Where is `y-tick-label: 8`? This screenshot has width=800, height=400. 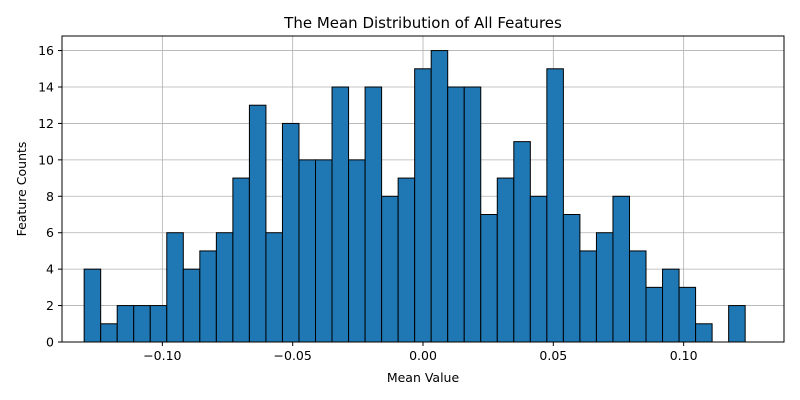 y-tick-label: 8 is located at coordinates (50, 196).